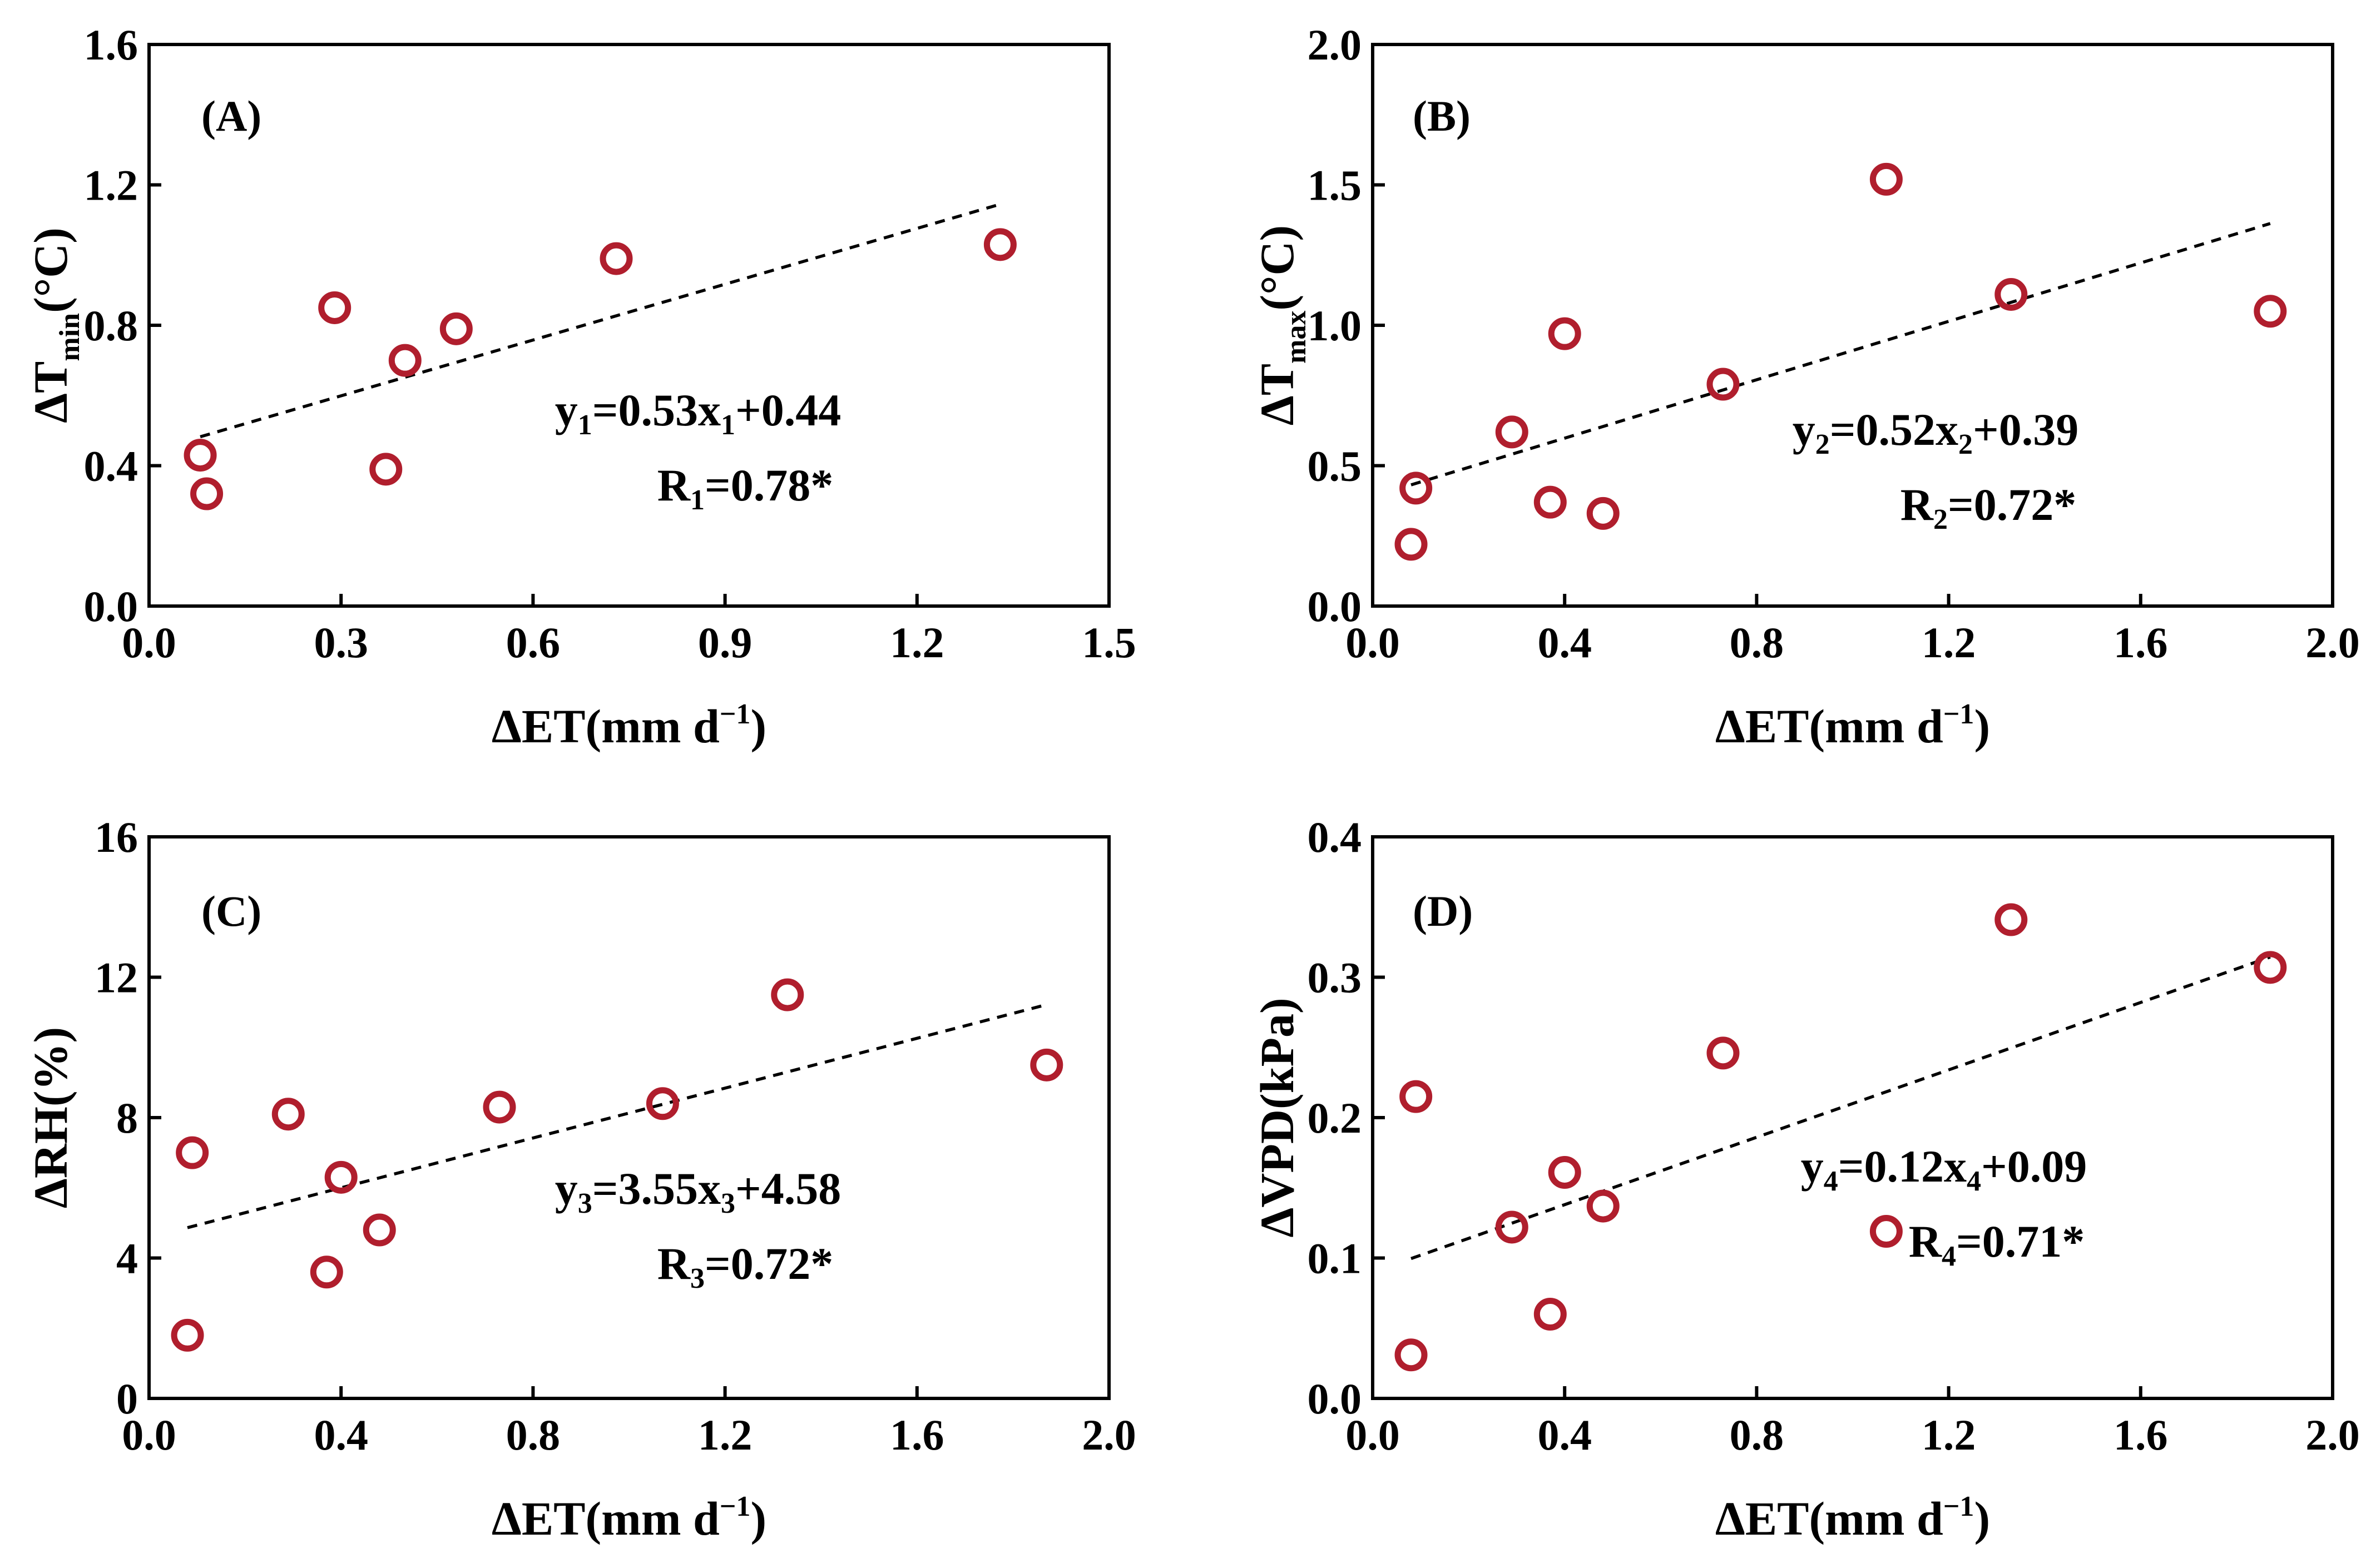  What do you see at coordinates (111, 45) in the screenshot?
I see `y-tick-label: 1.6` at bounding box center [111, 45].